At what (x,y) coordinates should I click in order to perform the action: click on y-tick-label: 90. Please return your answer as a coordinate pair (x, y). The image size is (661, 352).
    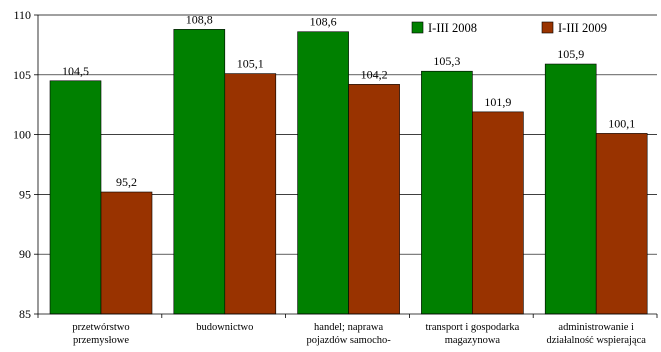
    Looking at the image, I should click on (25, 254).